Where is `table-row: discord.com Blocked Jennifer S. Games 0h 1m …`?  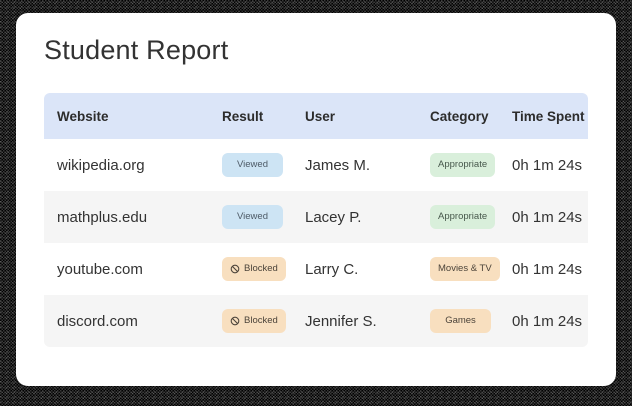
table-row: discord.com Blocked Jennifer S. Games 0h 1m … is located at coordinates (316, 321).